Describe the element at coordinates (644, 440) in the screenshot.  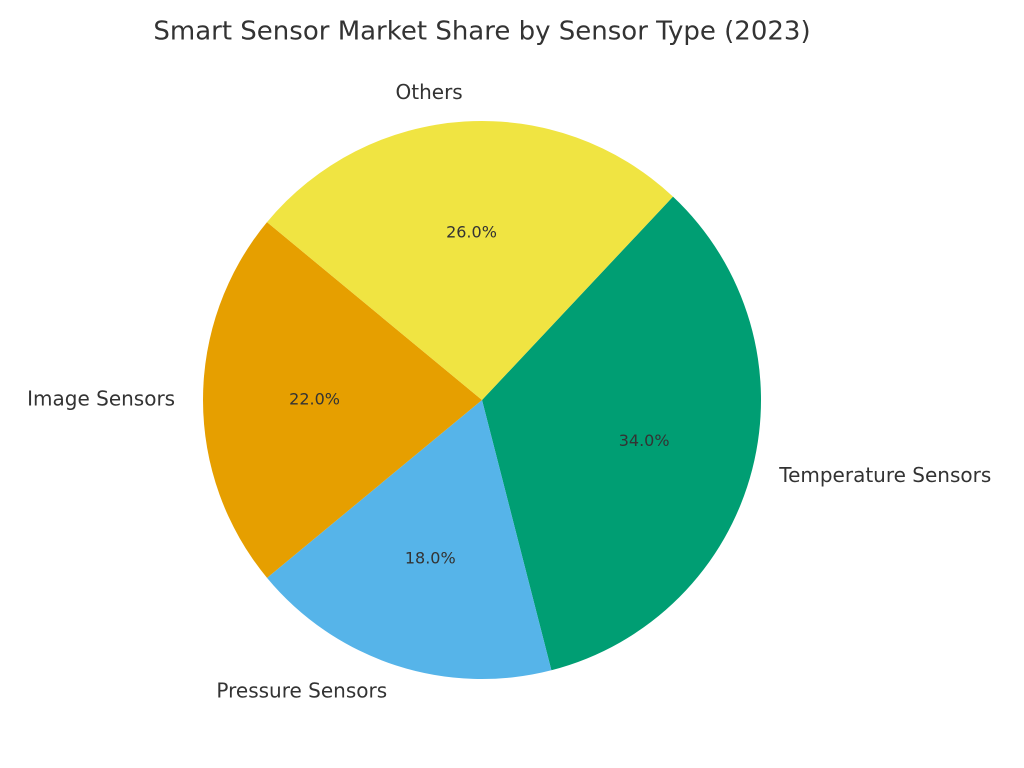
I see `percent-label: 34.0%` at that location.